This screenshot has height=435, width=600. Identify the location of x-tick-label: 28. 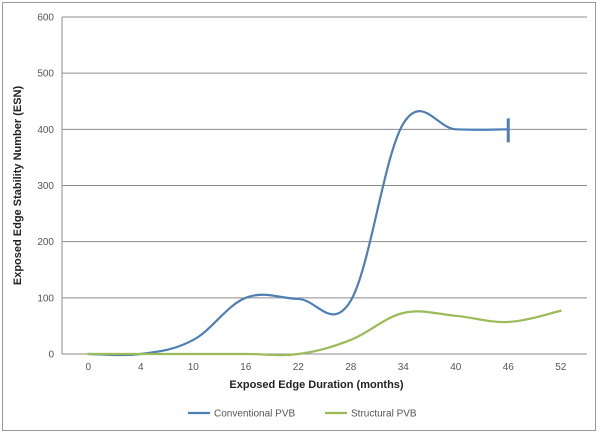
(351, 367).